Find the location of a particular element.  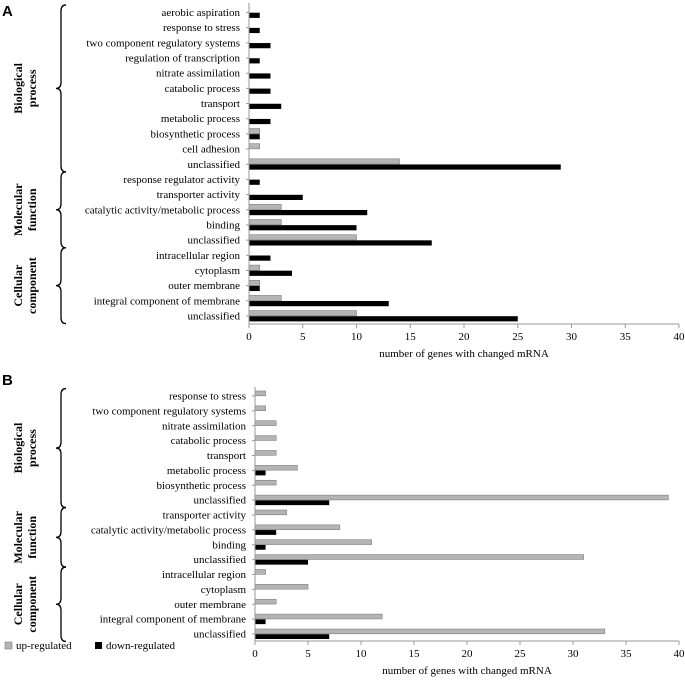

legend-up-label: up-regulated is located at coordinates (44, 646).